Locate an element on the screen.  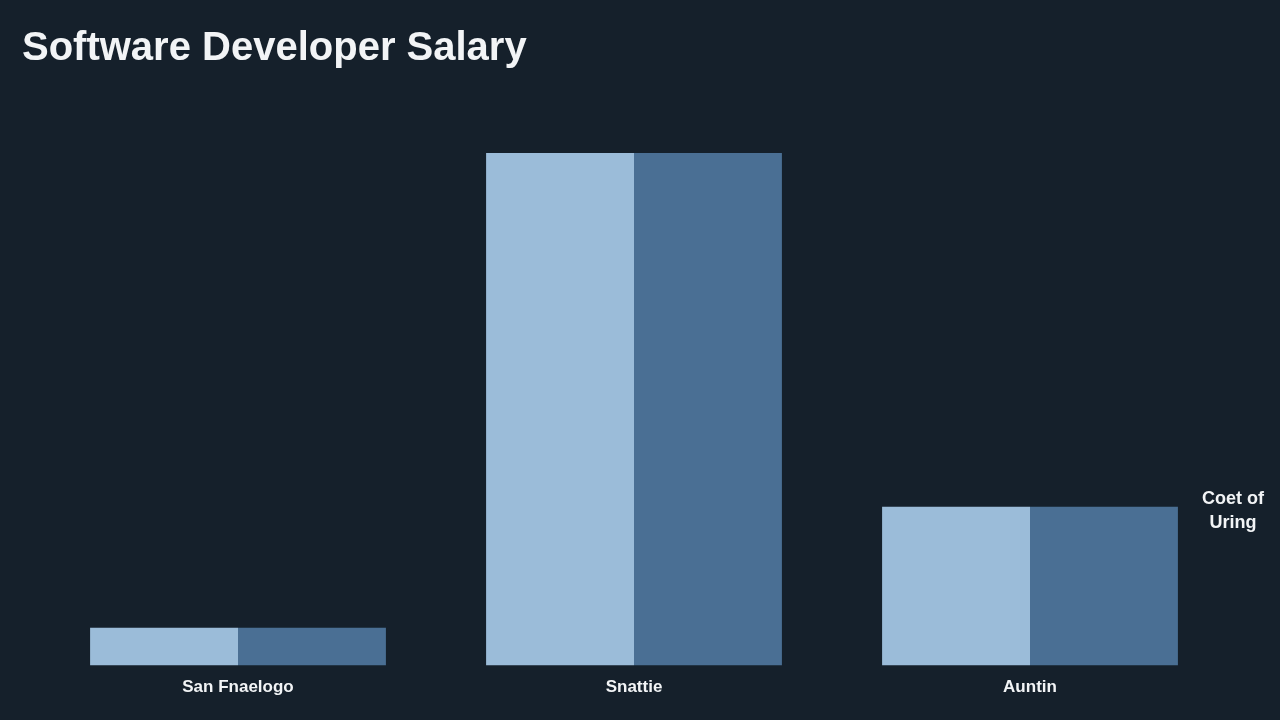
chart-title: Software Developer Salary is located at coordinates (274, 46).